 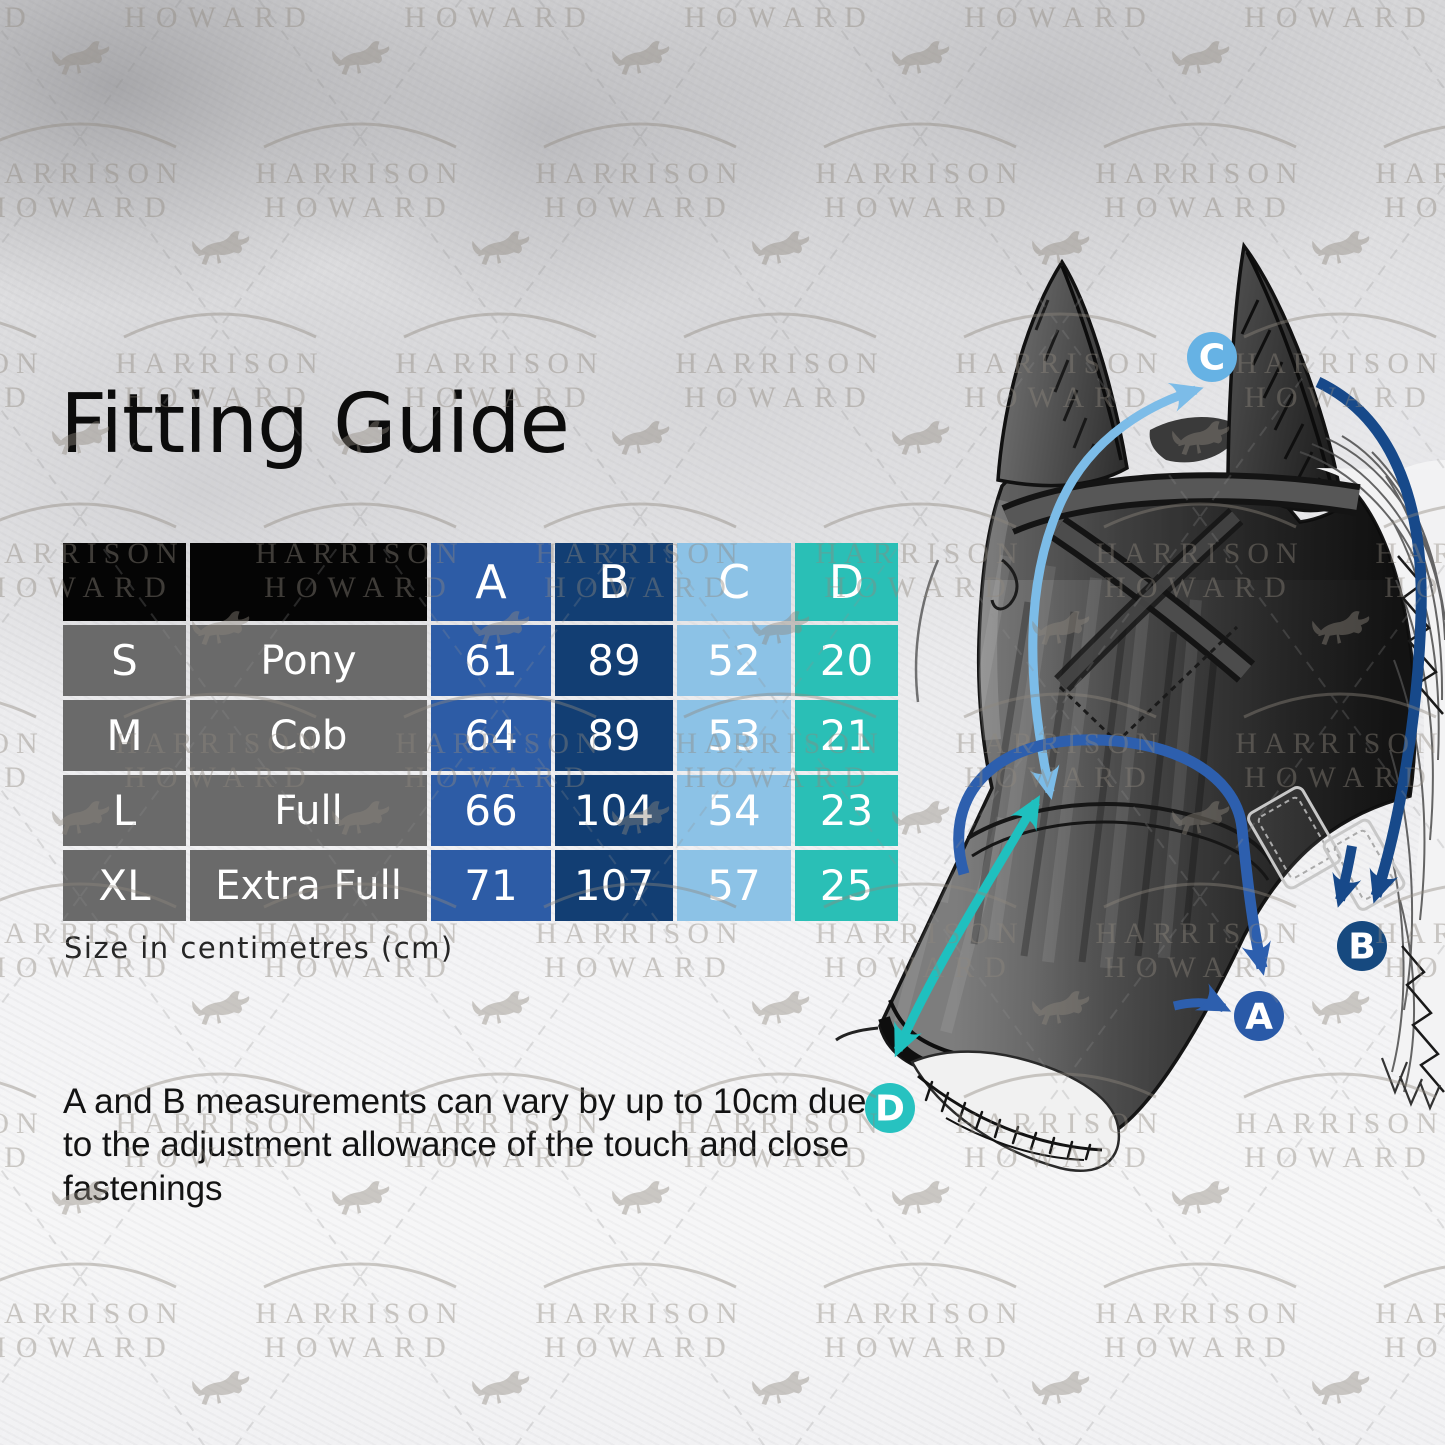 I want to click on table-cell: 104, so click(x=614, y=810).